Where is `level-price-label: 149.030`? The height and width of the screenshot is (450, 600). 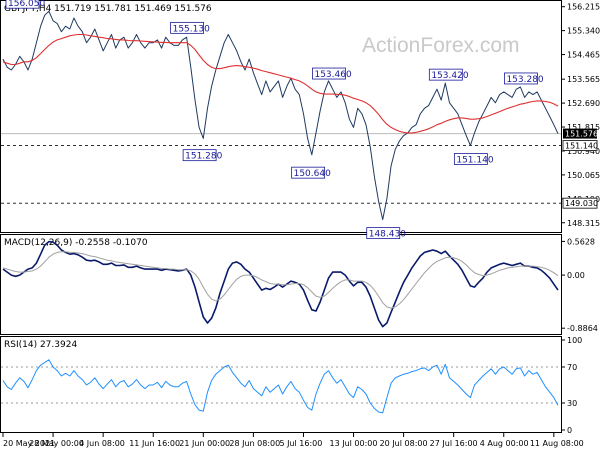
level-price-label: 149.030 is located at coordinates (581, 203).